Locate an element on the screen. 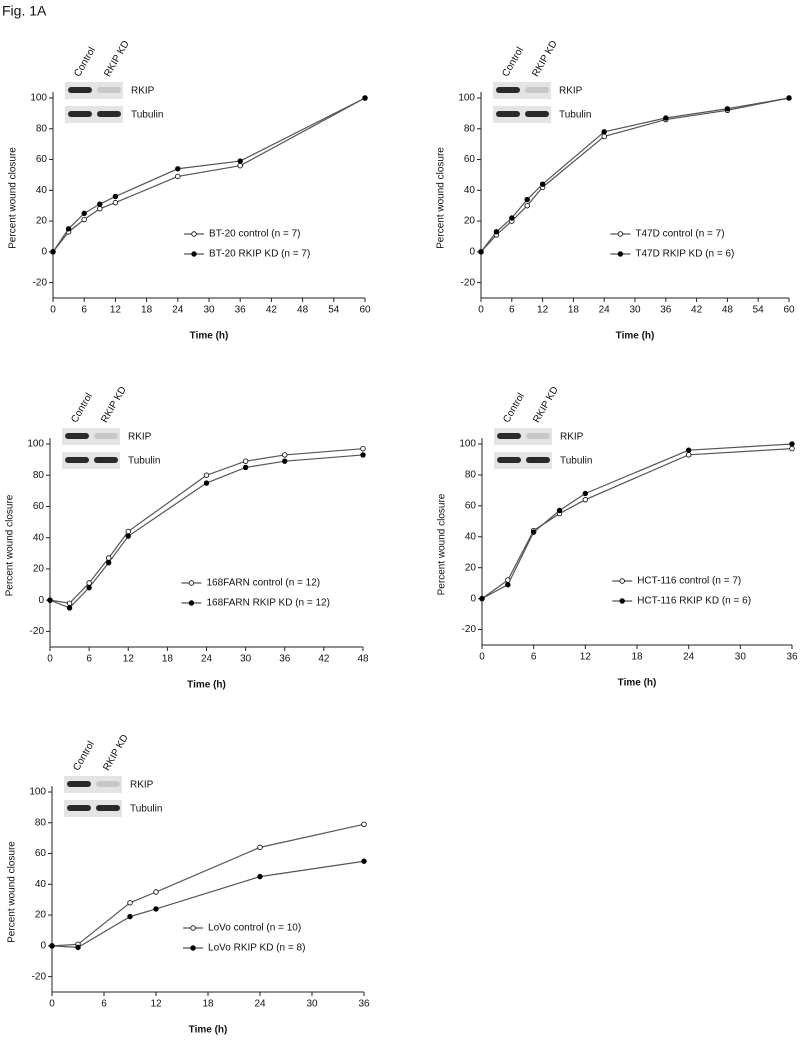  legend-label: BT-20 RKIP KD (n = 7) is located at coordinates (259, 254).